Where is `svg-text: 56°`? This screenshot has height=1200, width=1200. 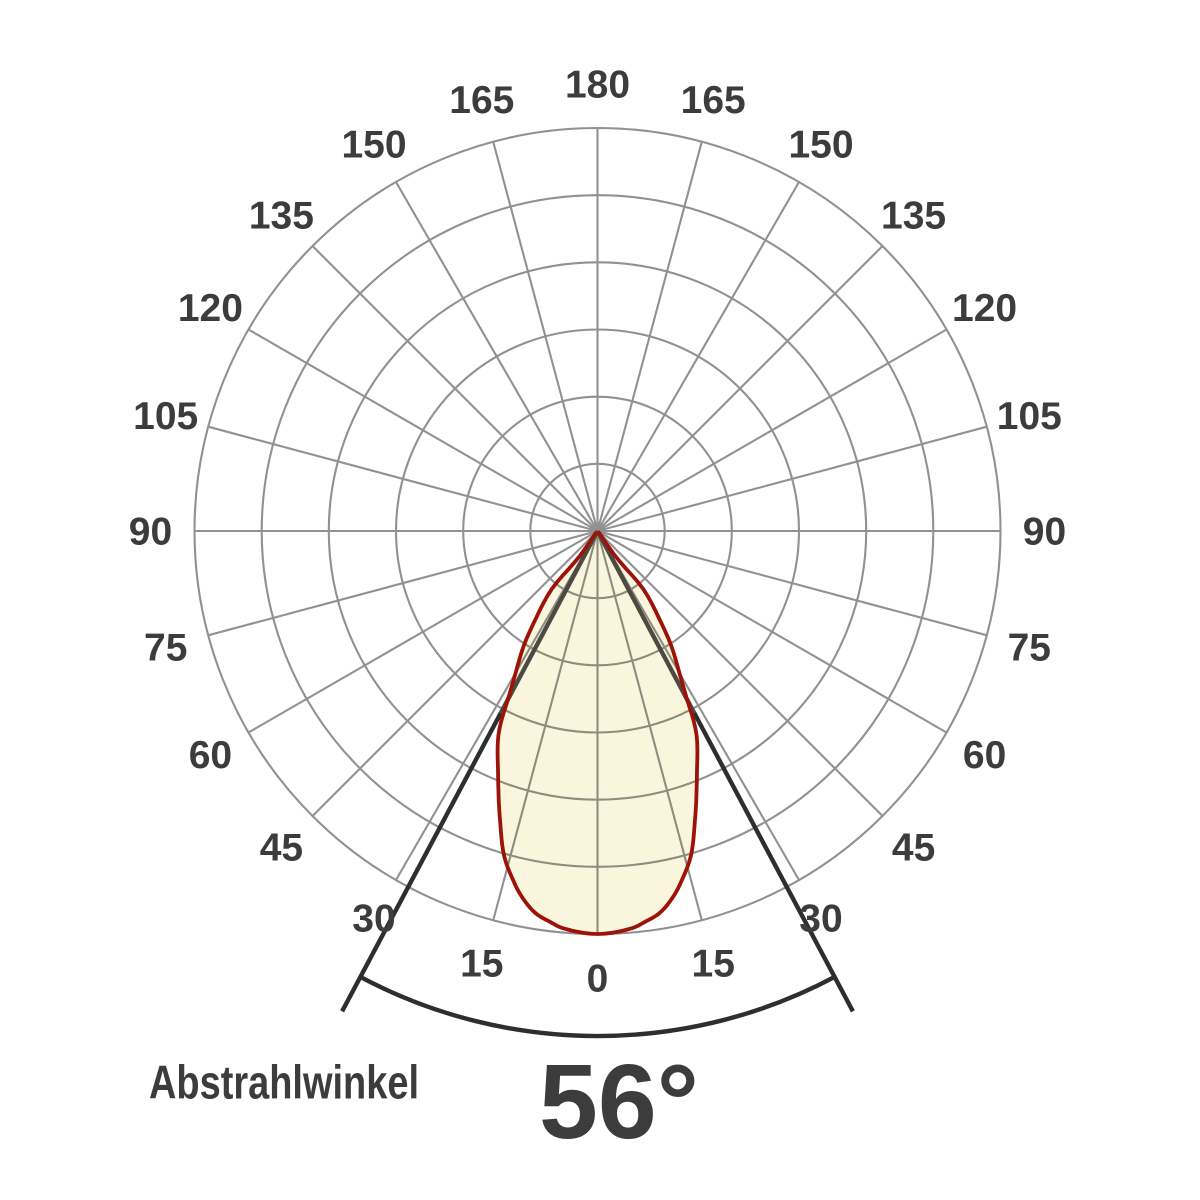 svg-text: 56° is located at coordinates (619, 1102).